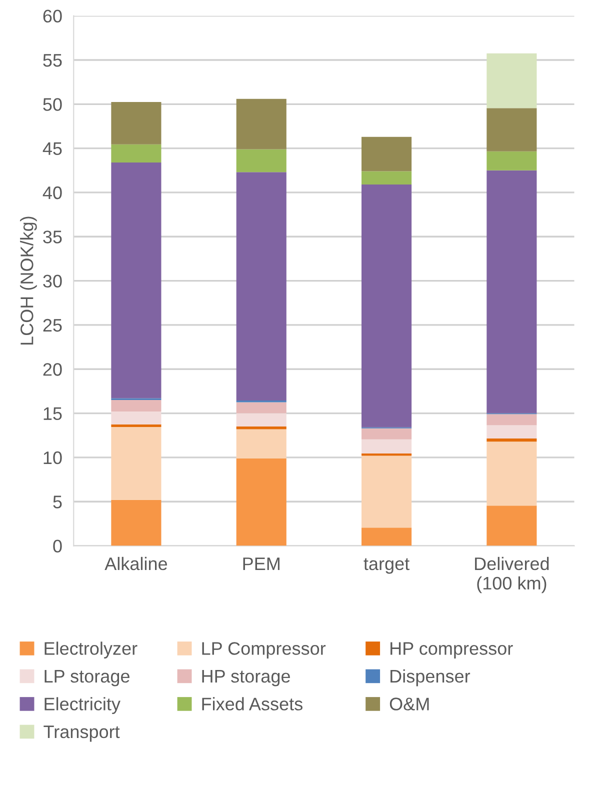  I want to click on y-tick-label: 55, so click(52, 60).